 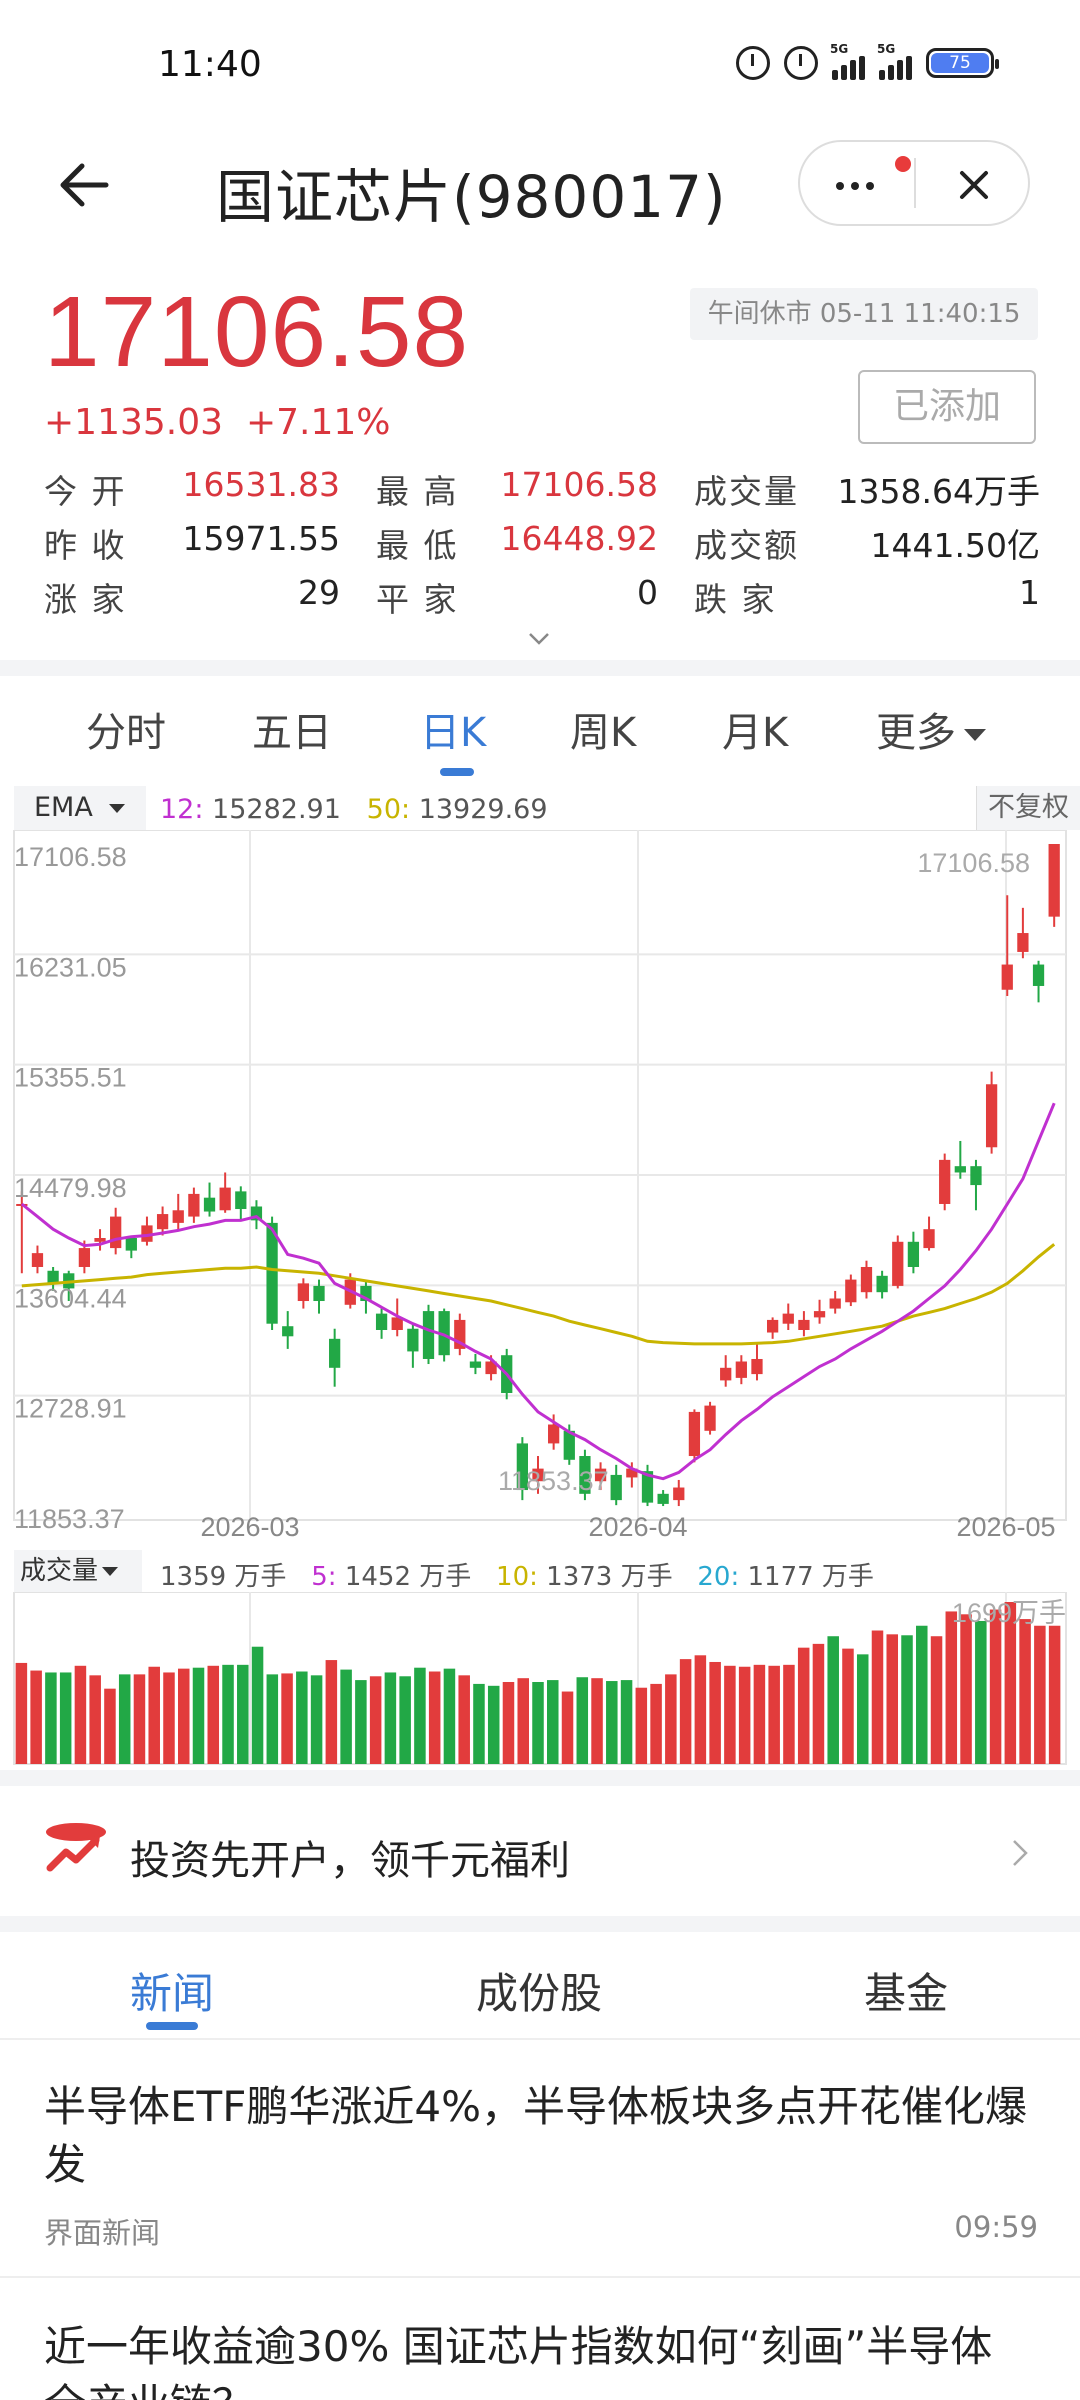 What do you see at coordinates (955, 545) in the screenshot?
I see `stat-value-turnover: 1441.50亿` at bounding box center [955, 545].